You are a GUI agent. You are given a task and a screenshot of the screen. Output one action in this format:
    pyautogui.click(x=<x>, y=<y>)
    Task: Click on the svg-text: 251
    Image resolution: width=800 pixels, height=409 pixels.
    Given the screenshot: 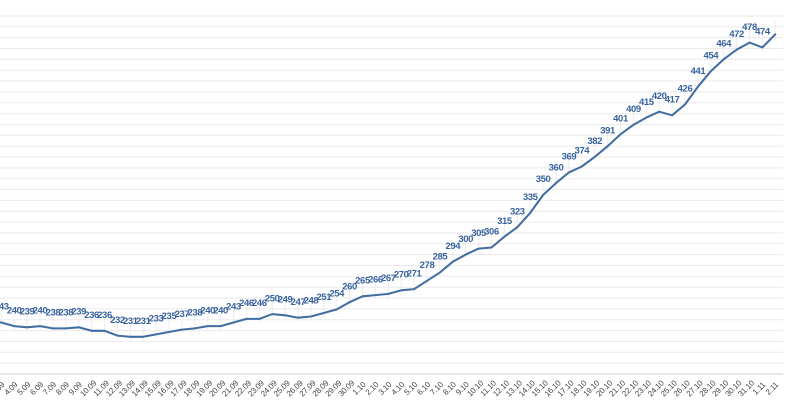 What is the action you would take?
    pyautogui.click(x=324, y=297)
    